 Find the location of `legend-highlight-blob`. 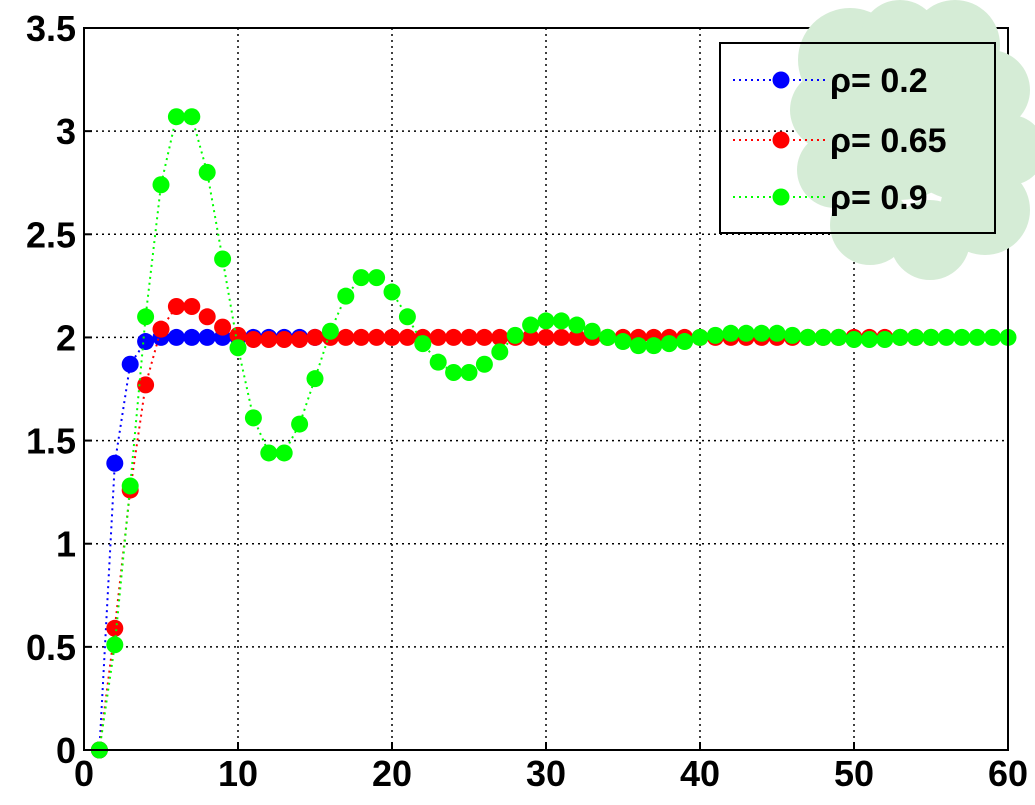

legend-highlight-blob is located at coordinates (912, 140).